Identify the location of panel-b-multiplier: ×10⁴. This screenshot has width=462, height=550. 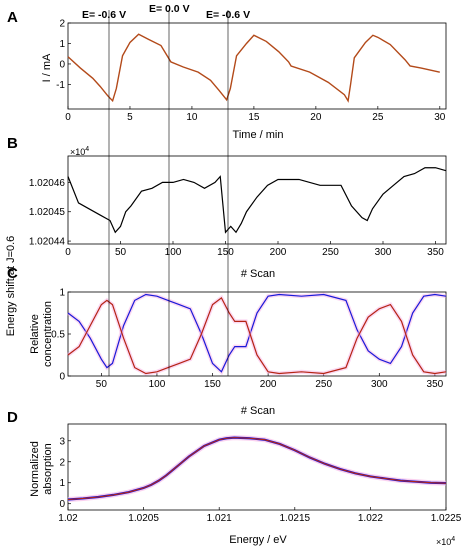
(79, 151).